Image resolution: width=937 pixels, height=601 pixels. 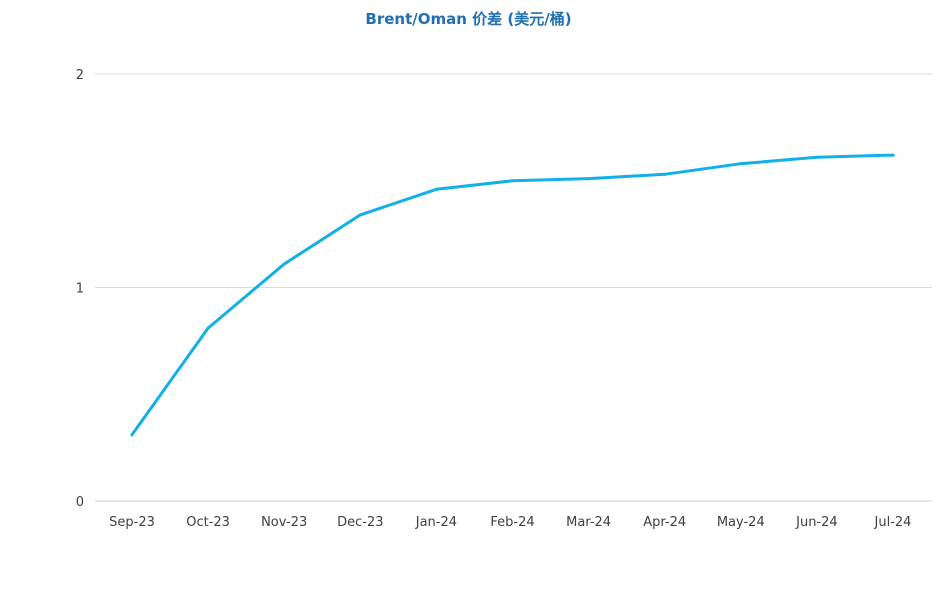 What do you see at coordinates (80, 75) in the screenshot?
I see `y-tick-label: 2` at bounding box center [80, 75].